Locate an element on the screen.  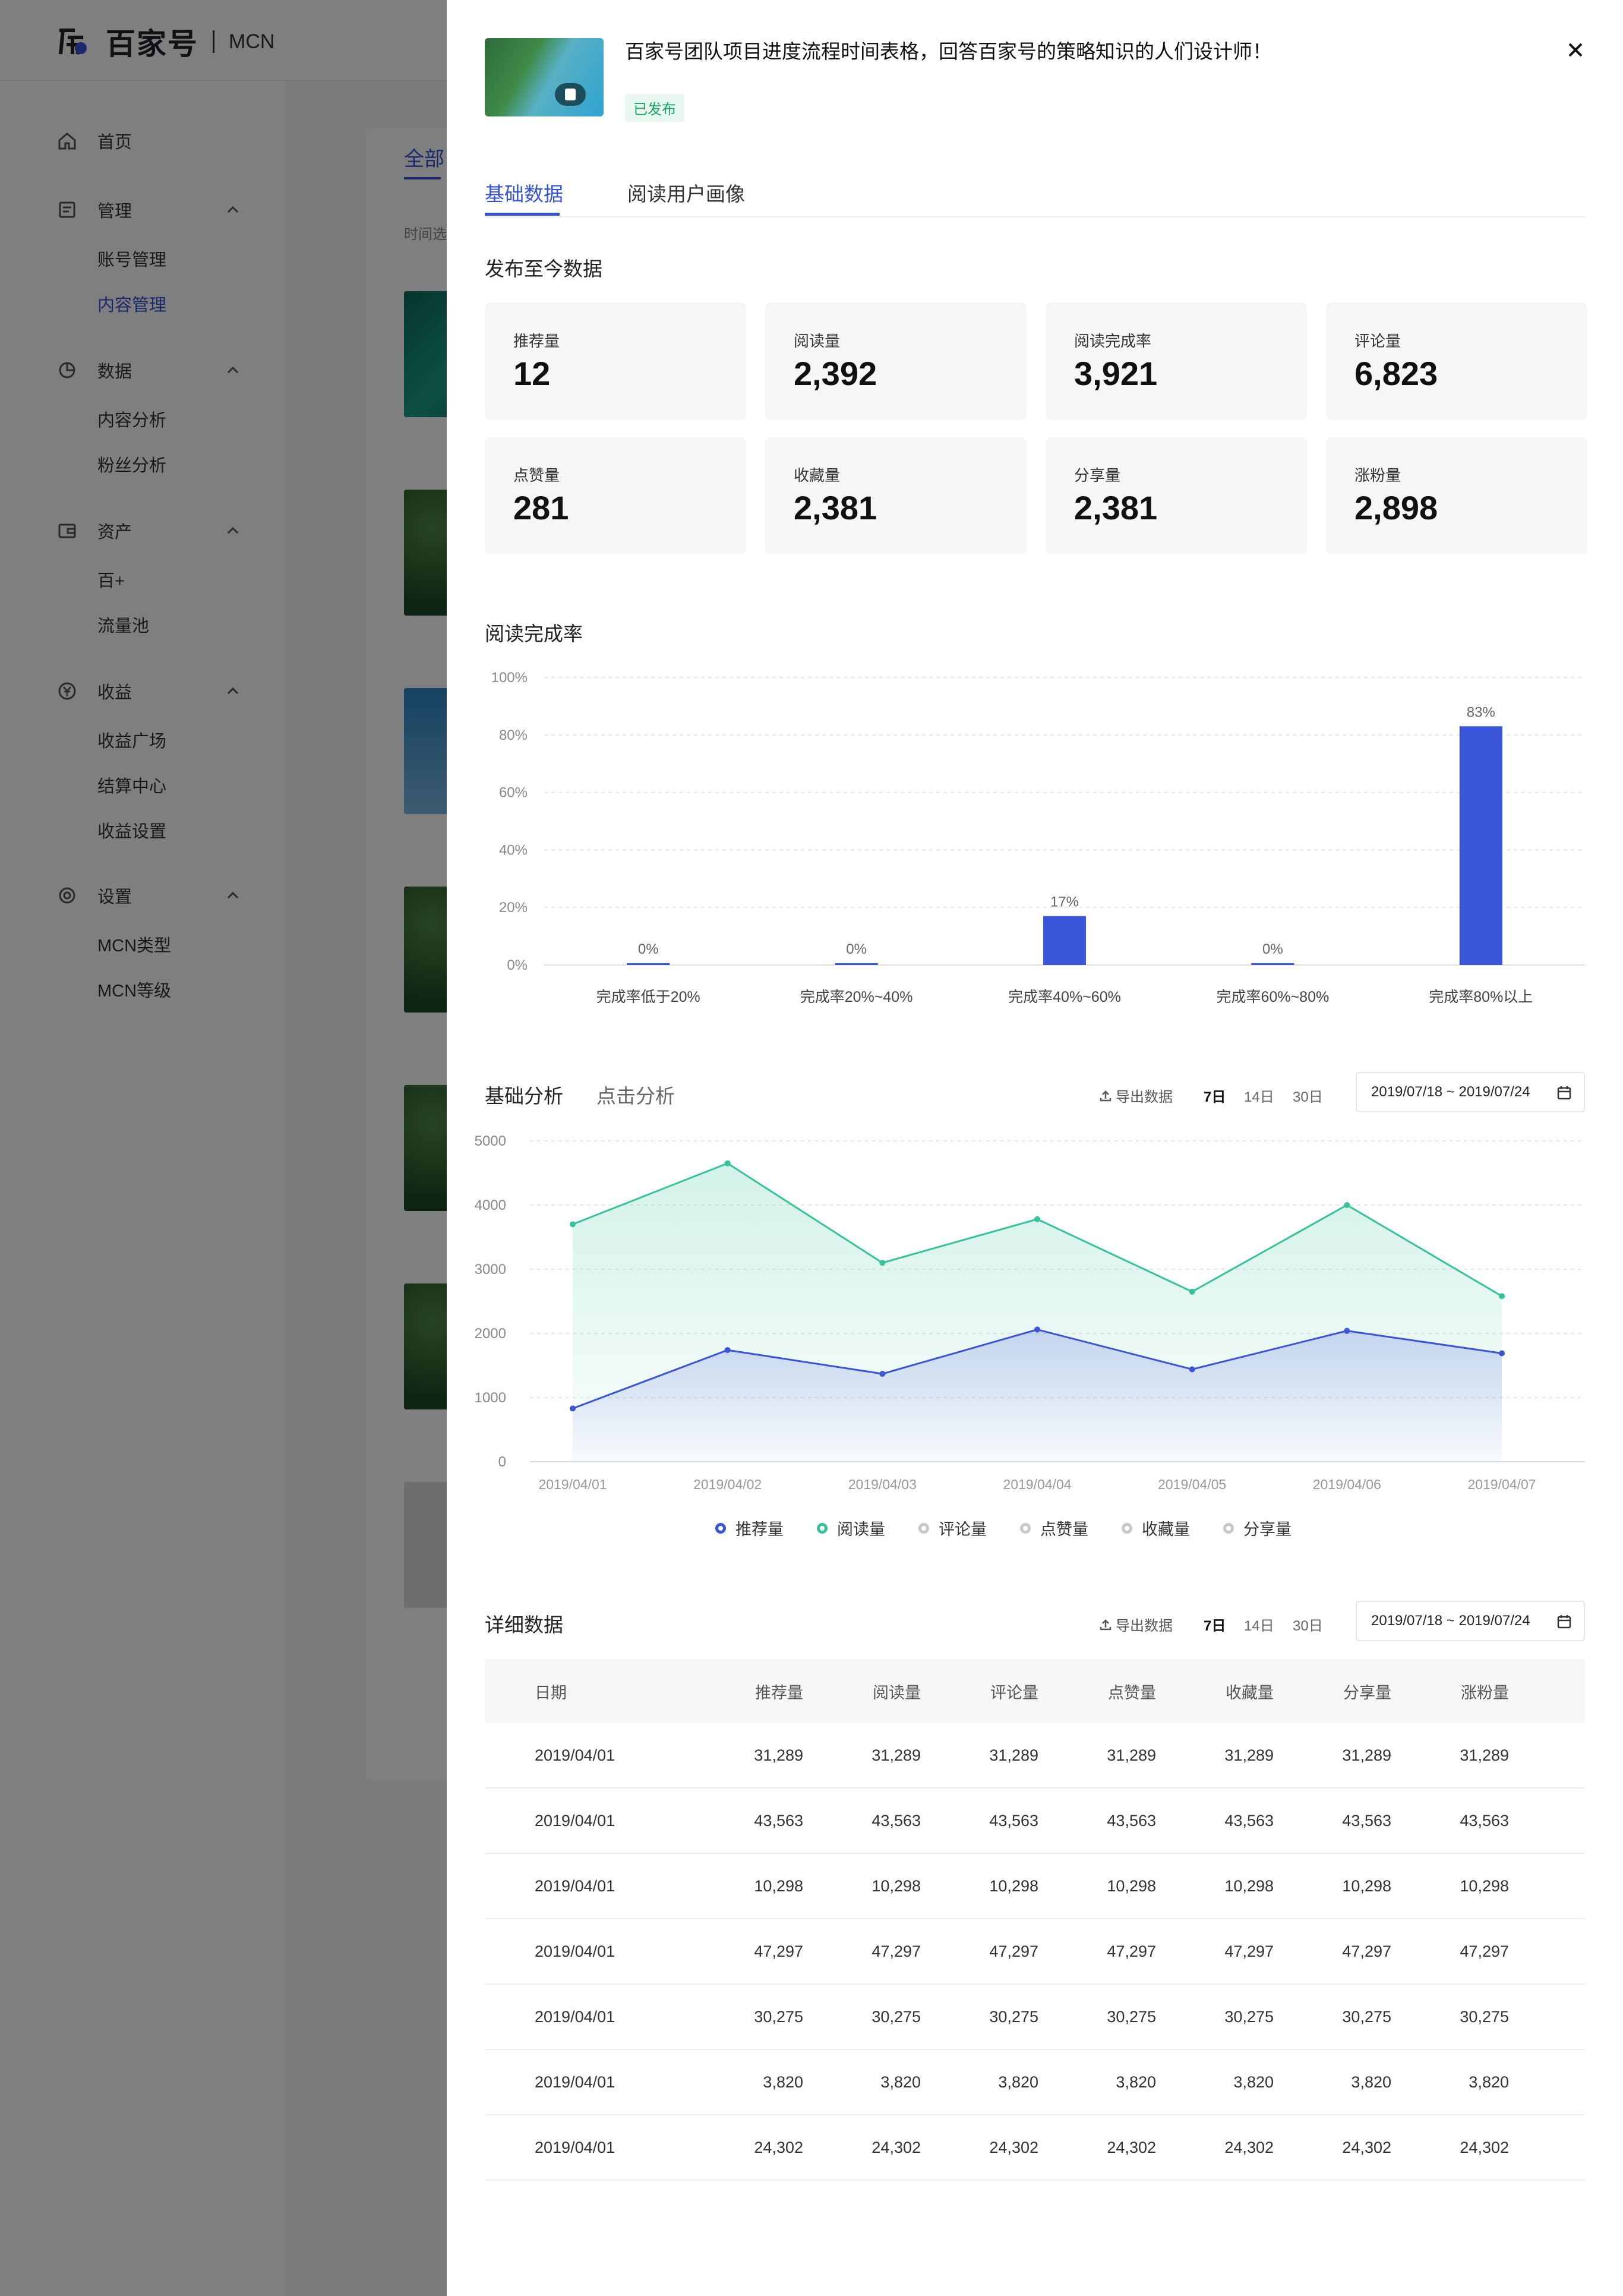
tab-reader-profile: 阅读用户画像 is located at coordinates (686, 194).